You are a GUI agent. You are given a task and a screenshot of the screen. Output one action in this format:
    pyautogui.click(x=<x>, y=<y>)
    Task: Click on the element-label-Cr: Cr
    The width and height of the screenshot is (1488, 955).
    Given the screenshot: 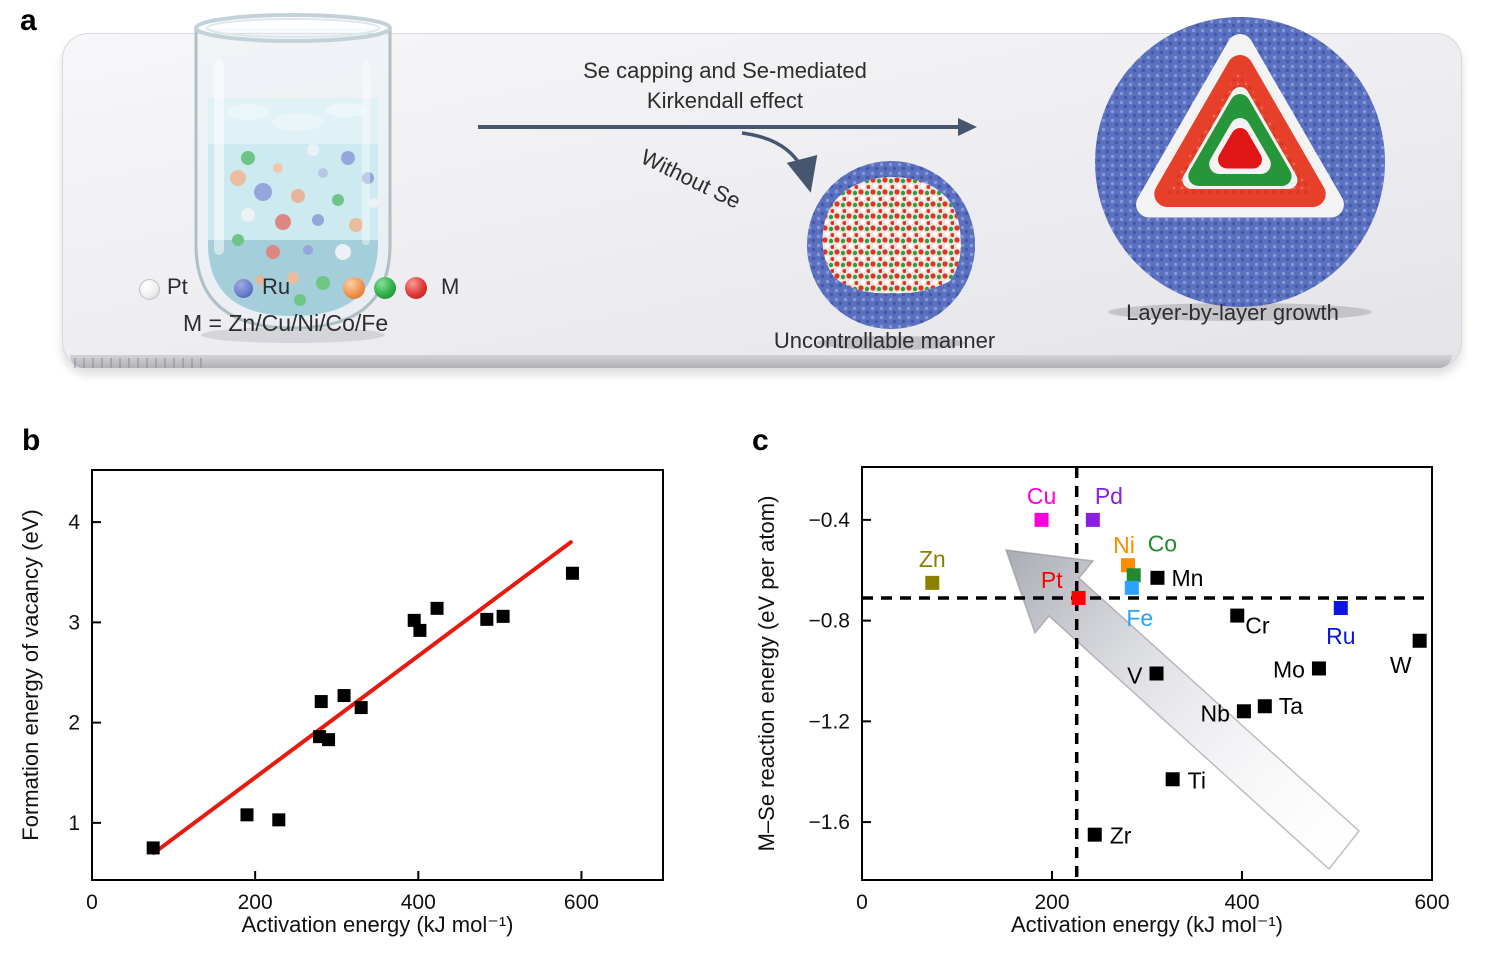 What is the action you would take?
    pyautogui.click(x=1257, y=626)
    